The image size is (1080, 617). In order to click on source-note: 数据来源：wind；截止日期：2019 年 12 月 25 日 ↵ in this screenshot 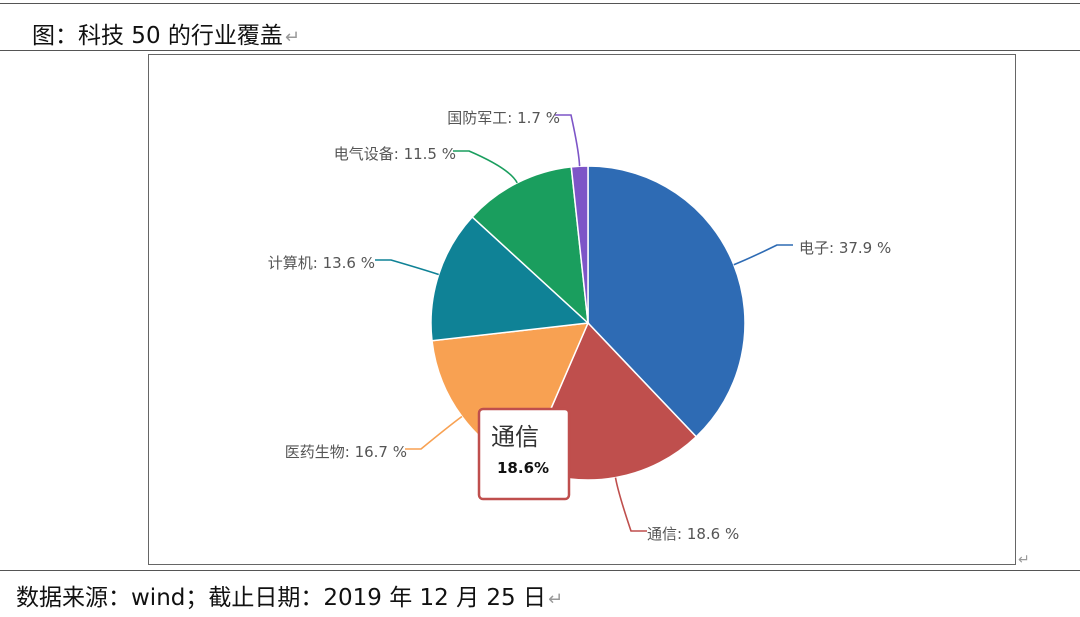, I will do `click(289, 595)`.